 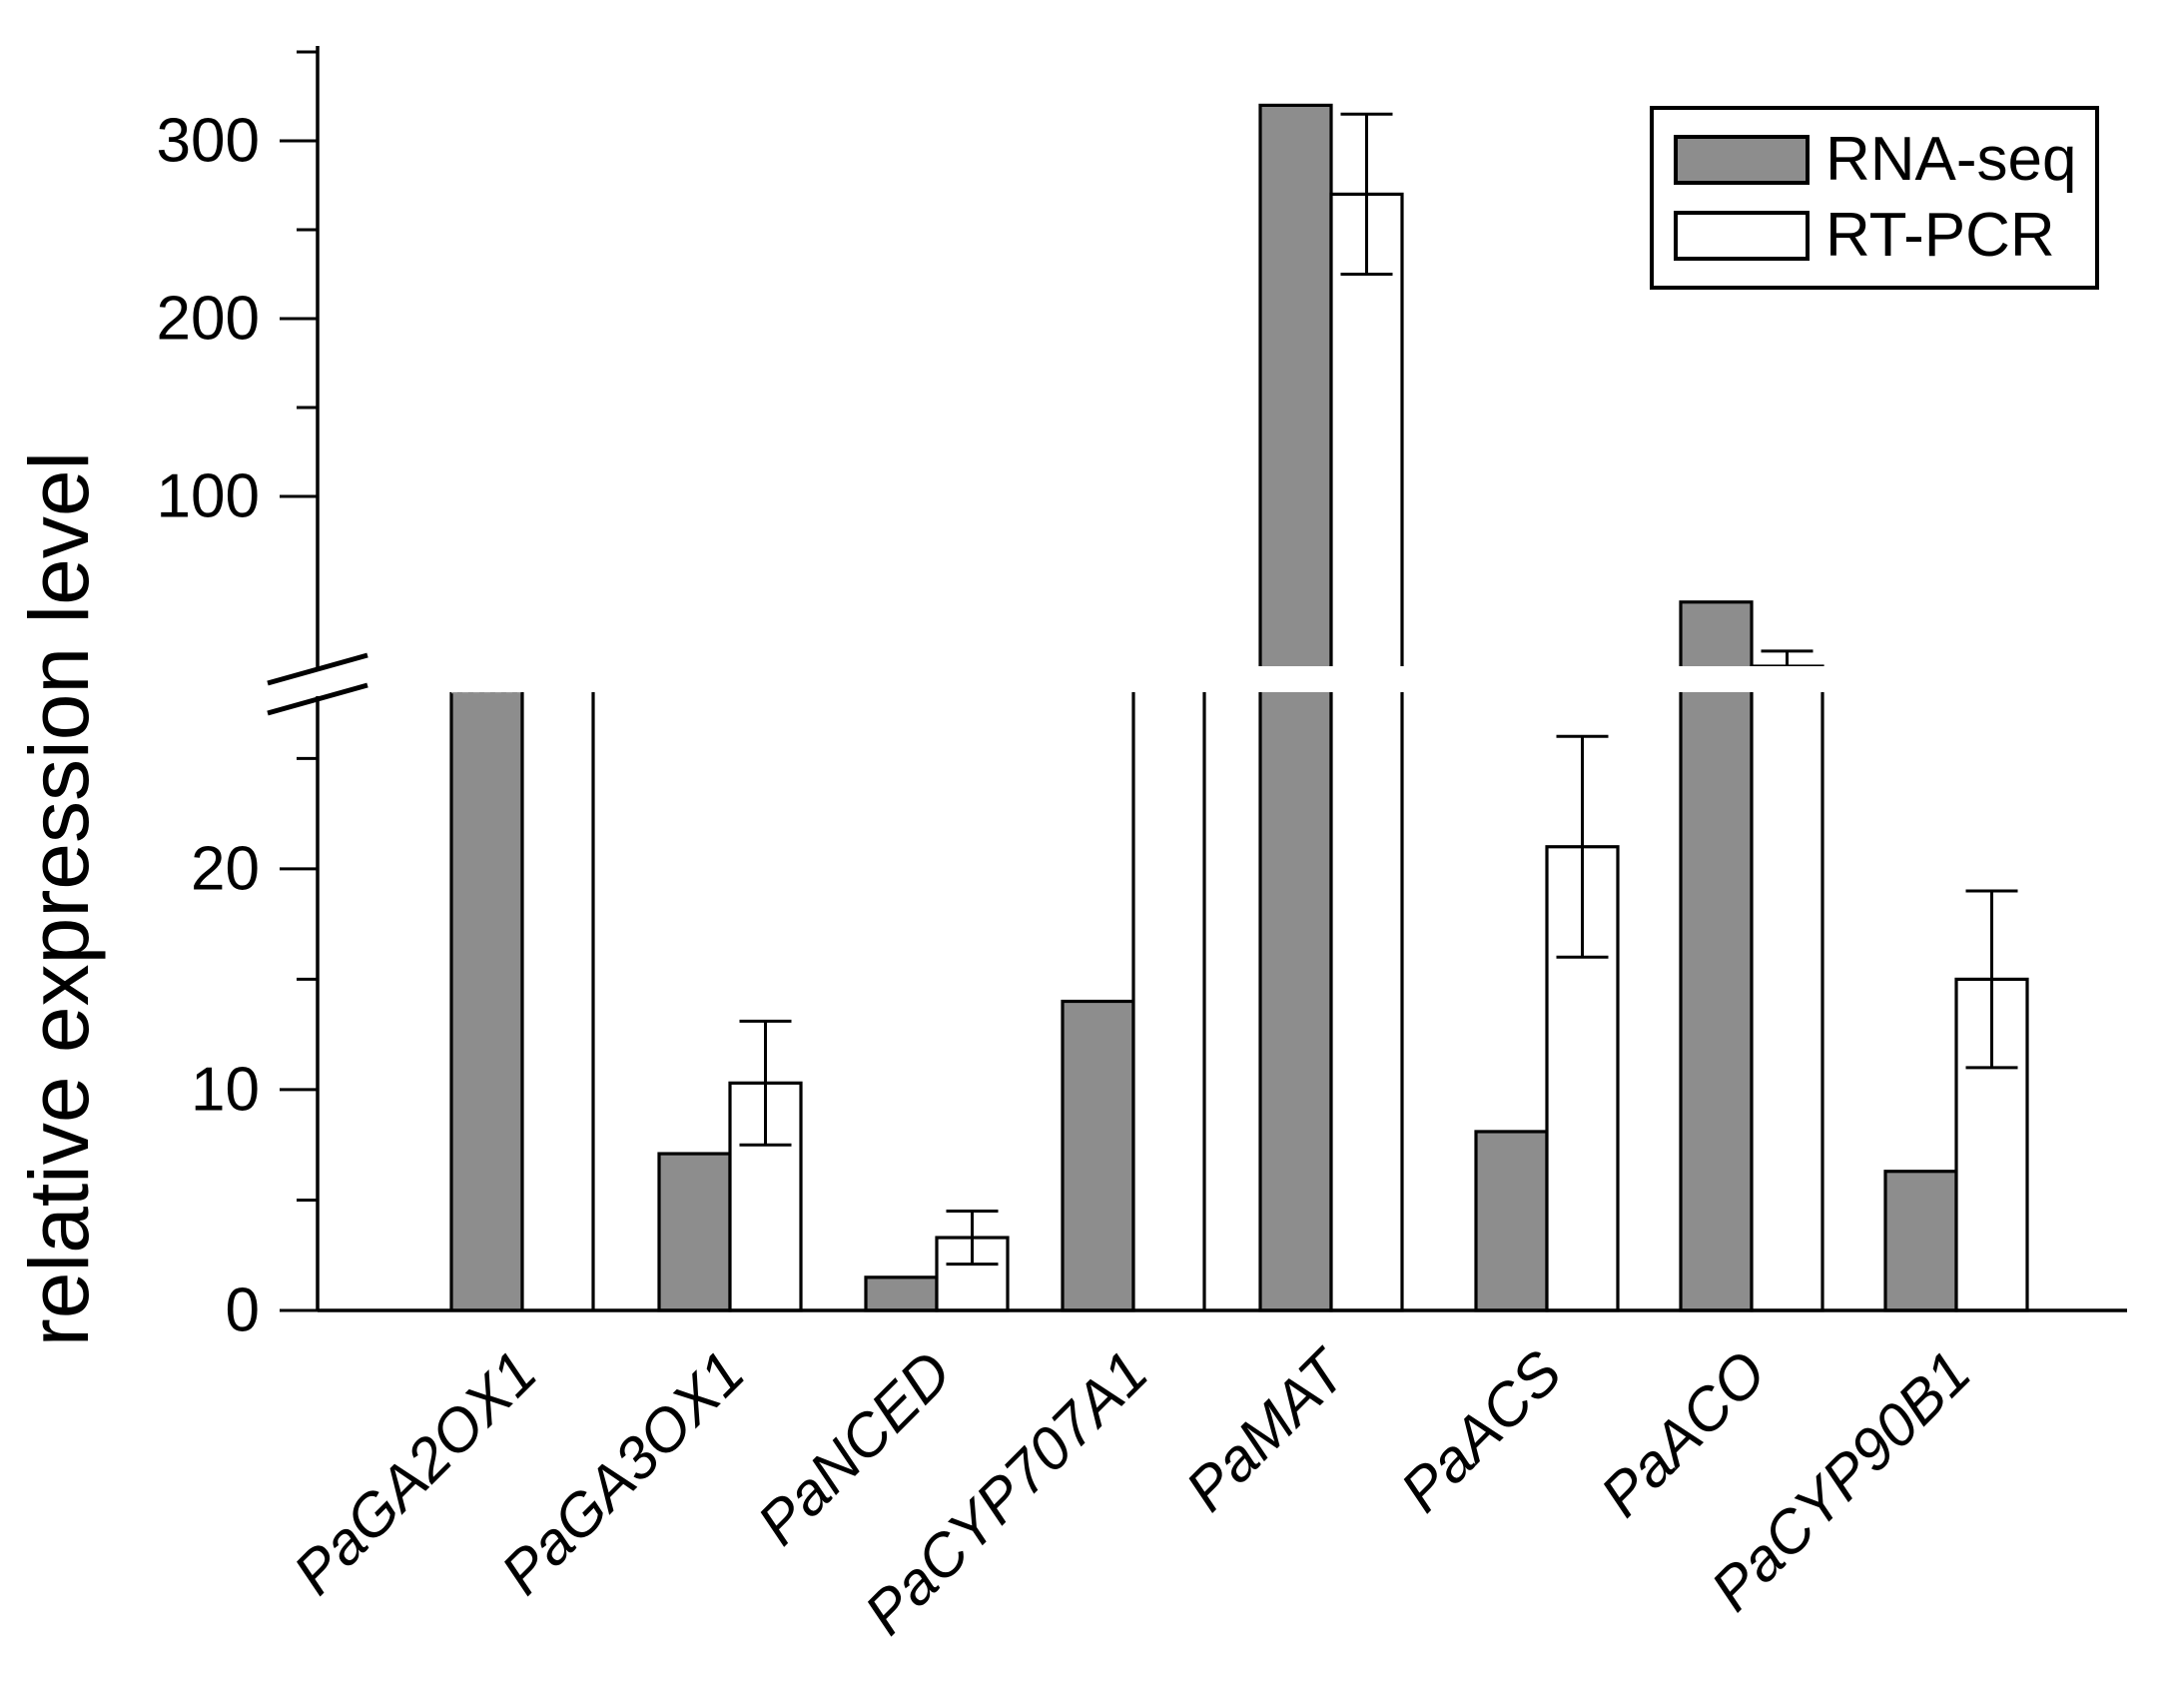 What do you see at coordinates (1921, 1241) in the screenshot?
I see `bar-RNA-seq-PaCYP90B1` at bounding box center [1921, 1241].